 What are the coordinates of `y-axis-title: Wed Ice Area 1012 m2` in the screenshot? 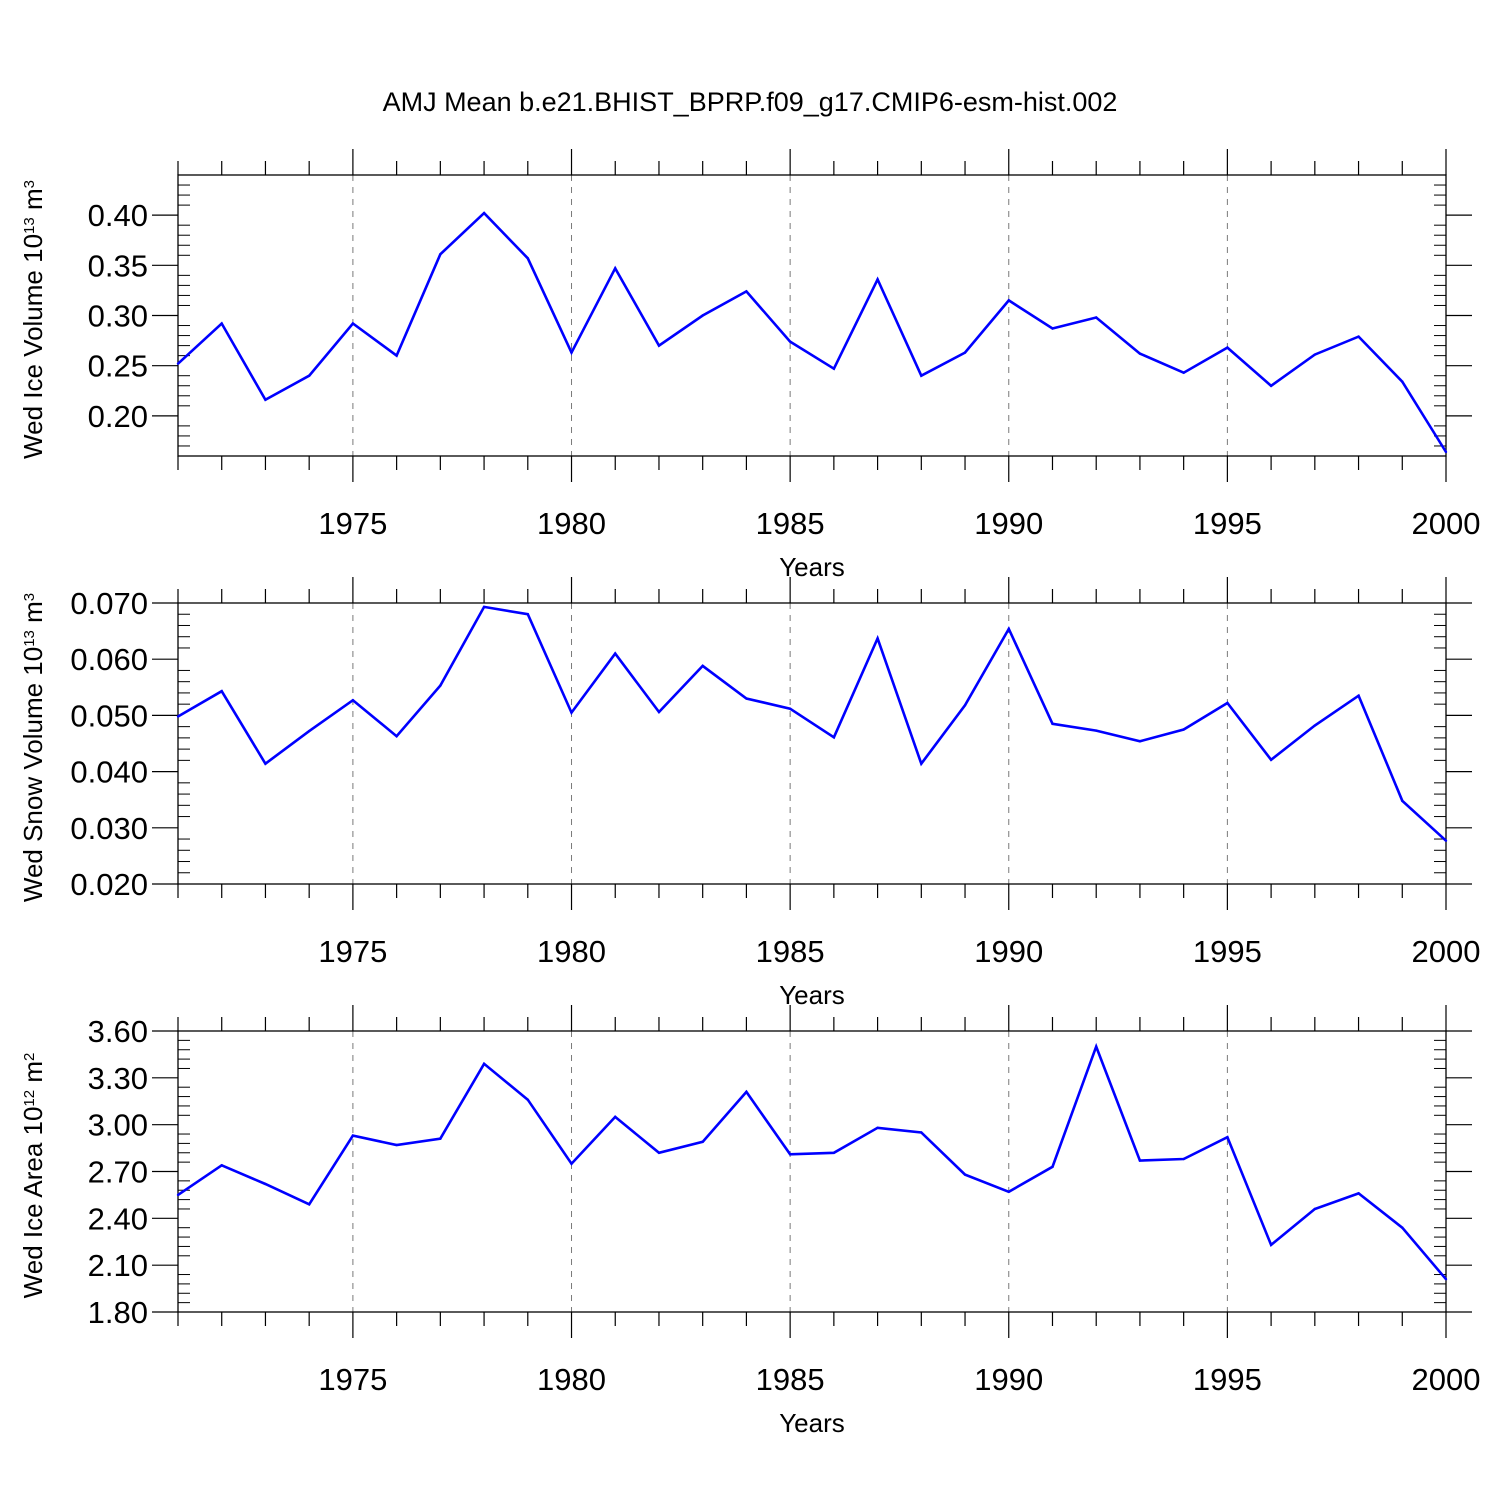 It's located at (33, 1176).